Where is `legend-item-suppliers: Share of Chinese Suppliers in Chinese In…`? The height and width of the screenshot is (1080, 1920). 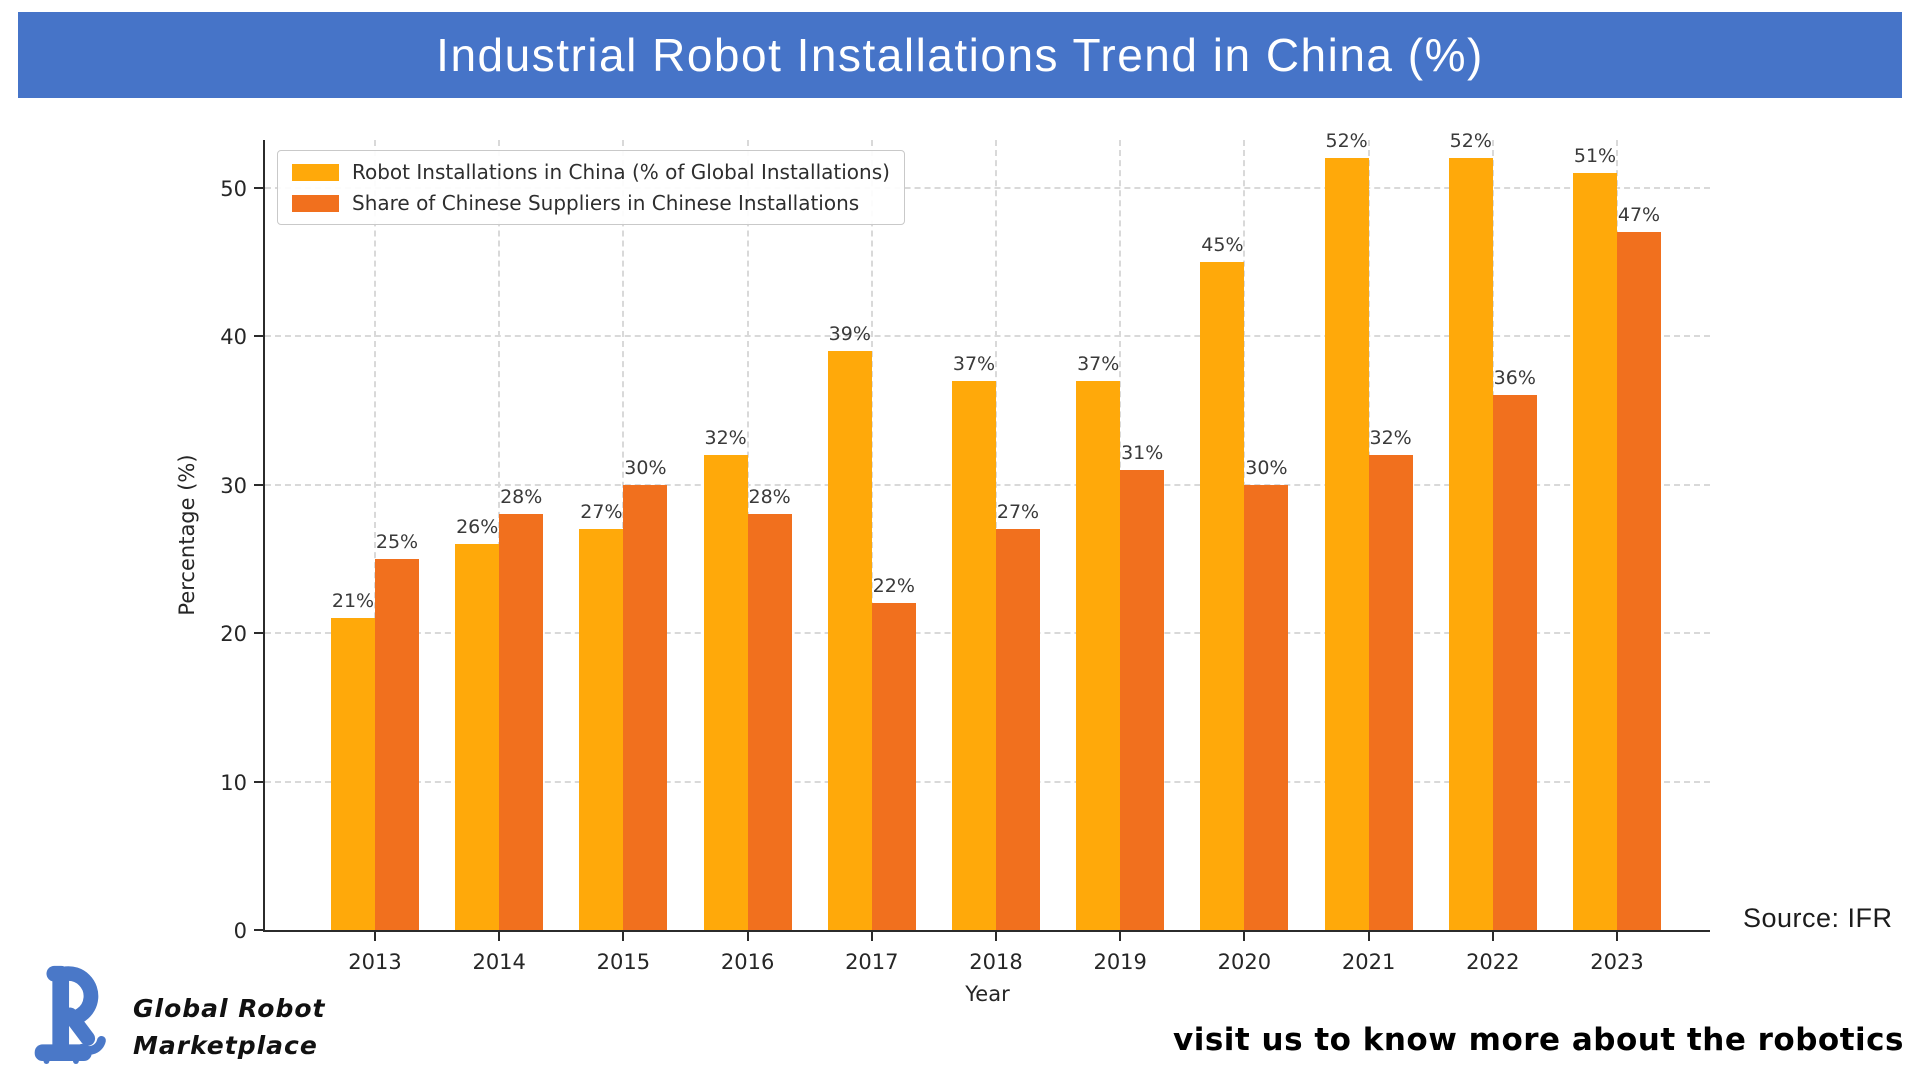
legend-item-suppliers: Share of Chinese Suppliers in Chinese In… is located at coordinates (591, 203).